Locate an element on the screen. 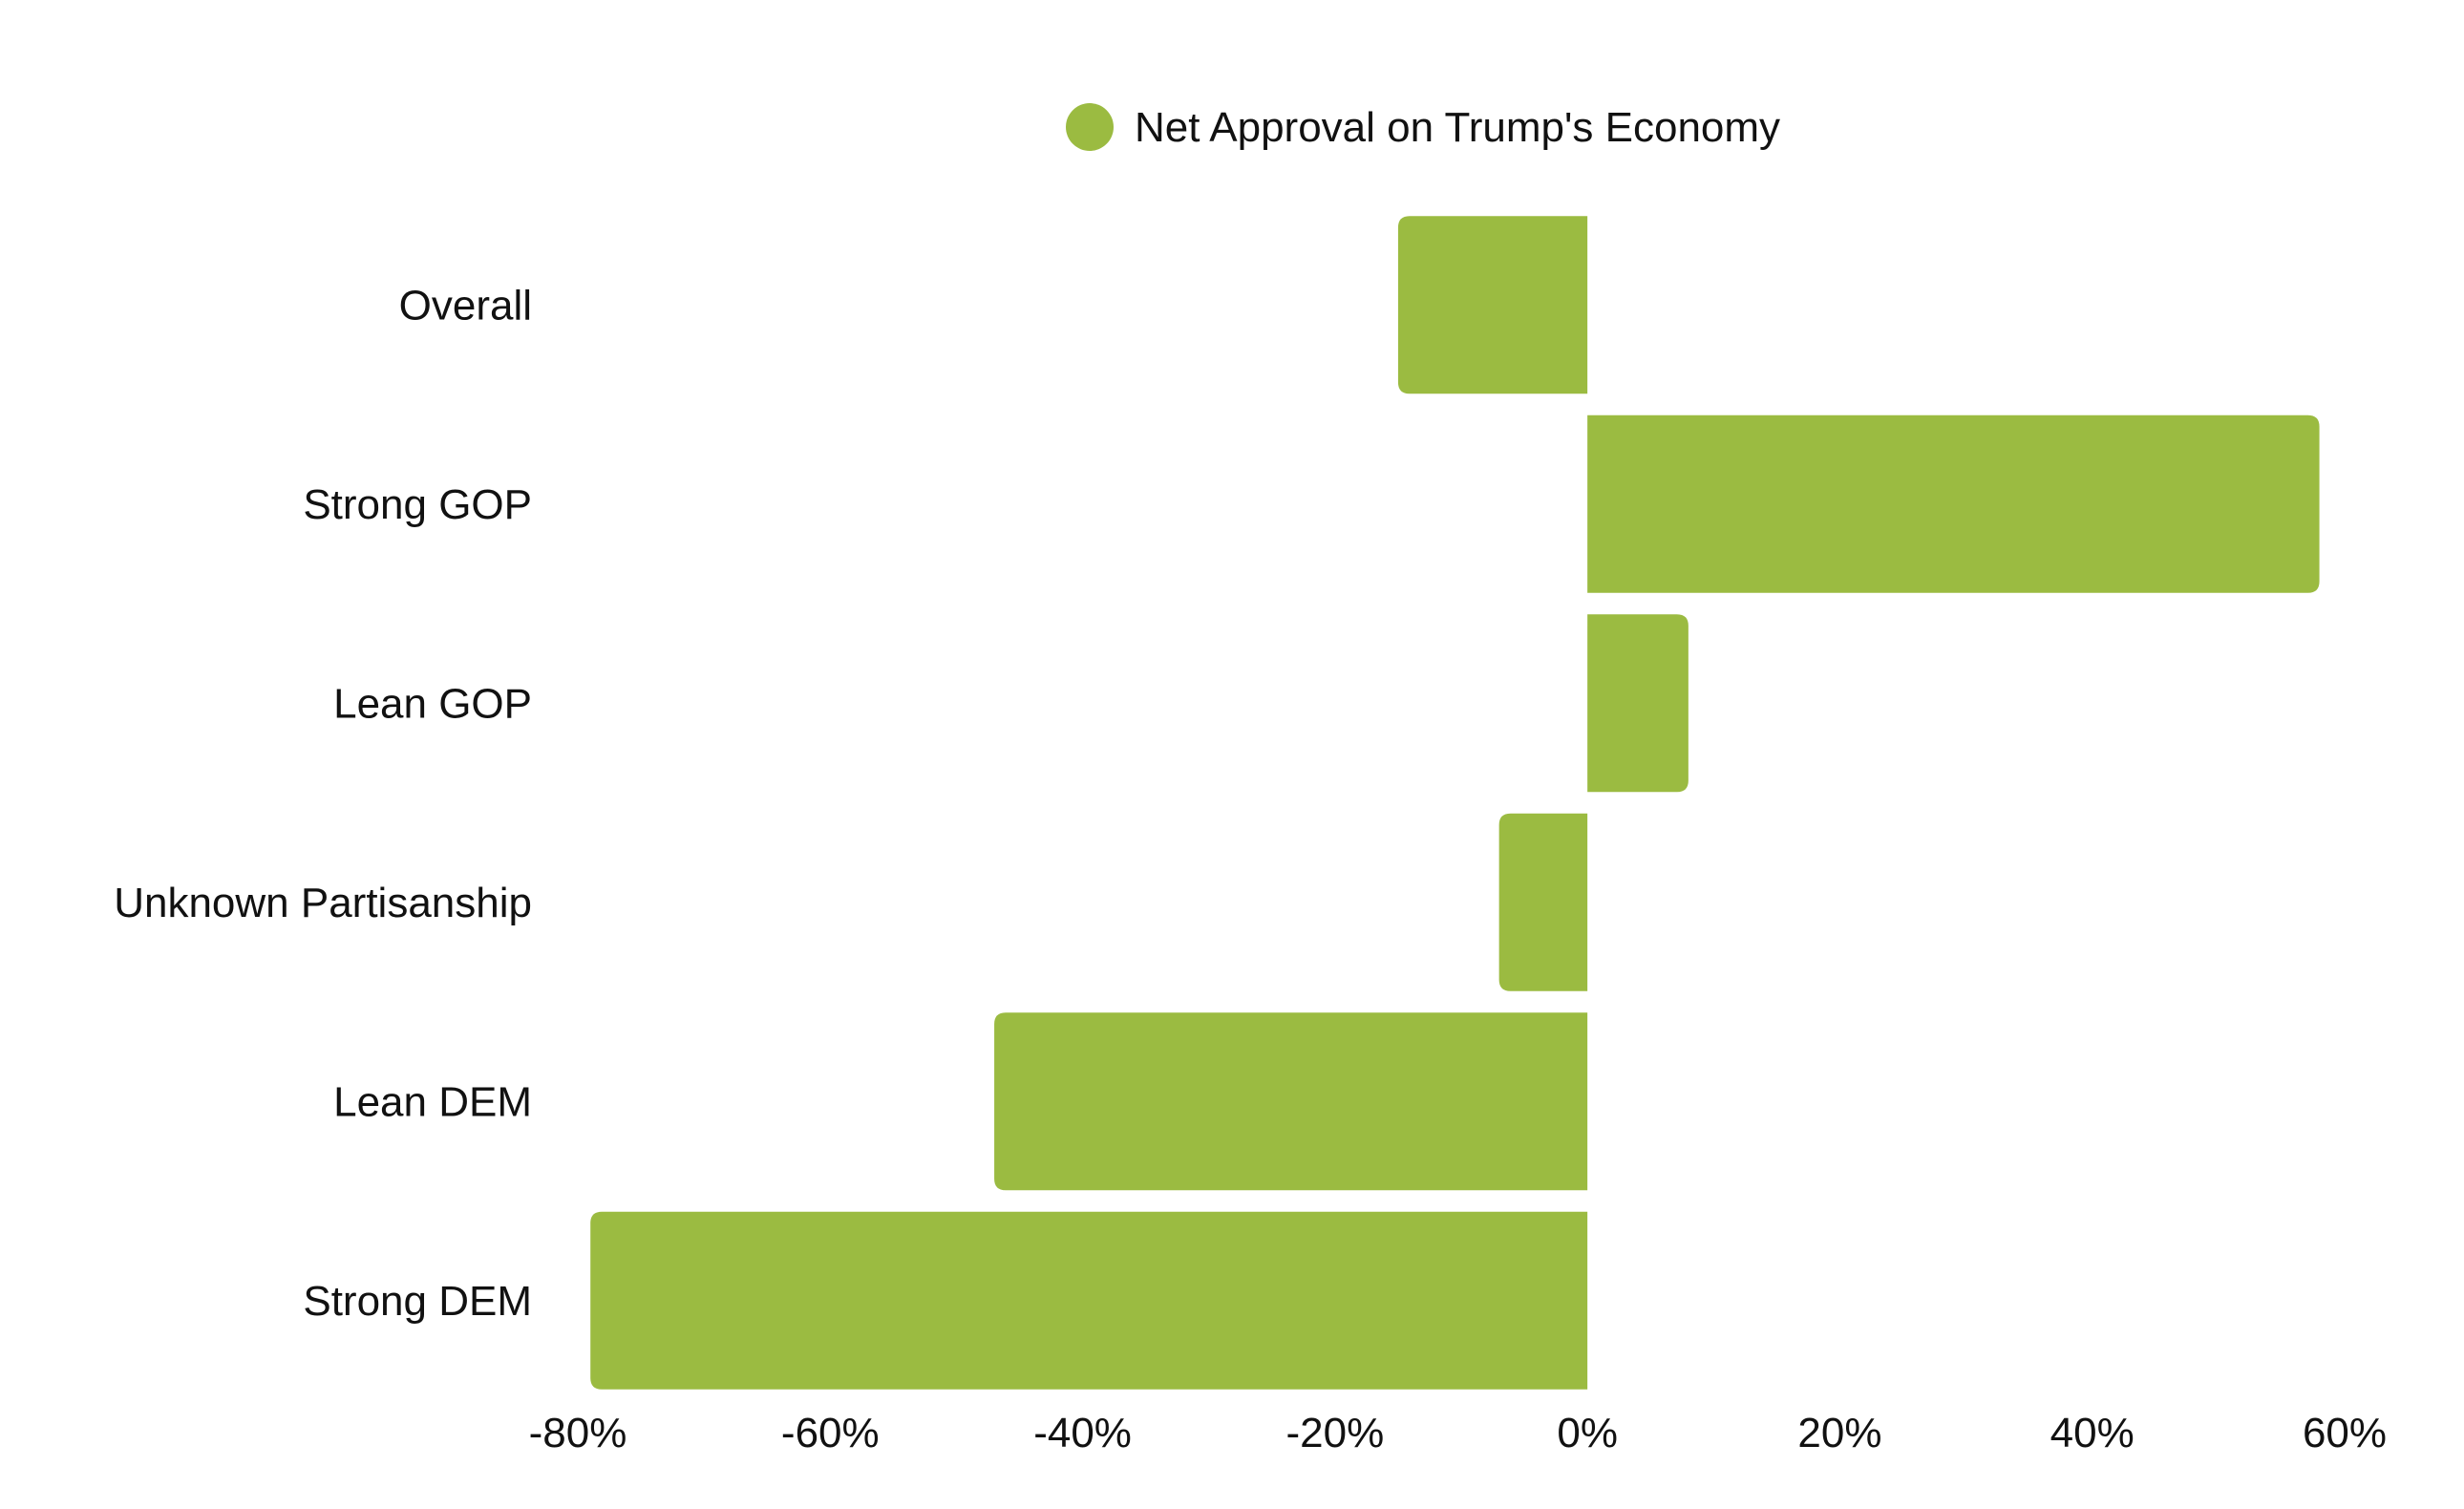 This screenshot has height=1509, width=2464. x-tick-label: 60% is located at coordinates (2345, 1433).